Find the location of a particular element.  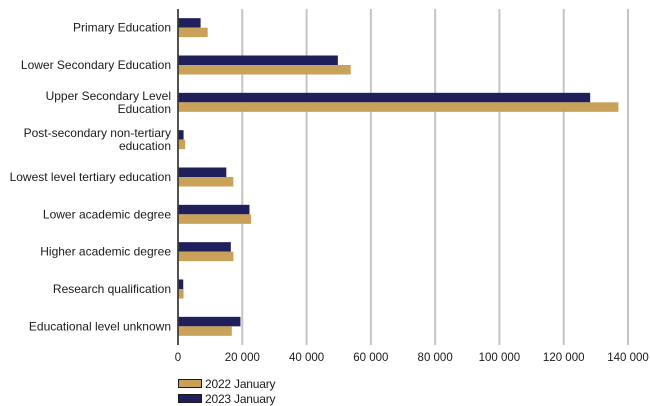

legend-item-2022: 2022 January is located at coordinates (227, 383).